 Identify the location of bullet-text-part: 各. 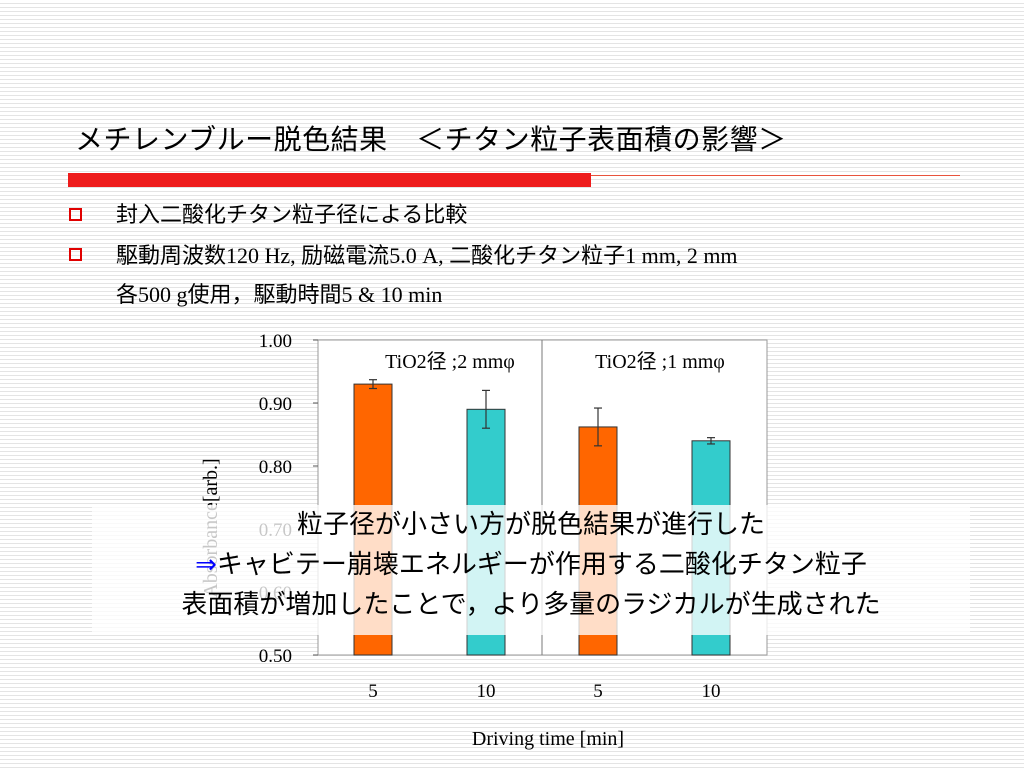
(127, 295).